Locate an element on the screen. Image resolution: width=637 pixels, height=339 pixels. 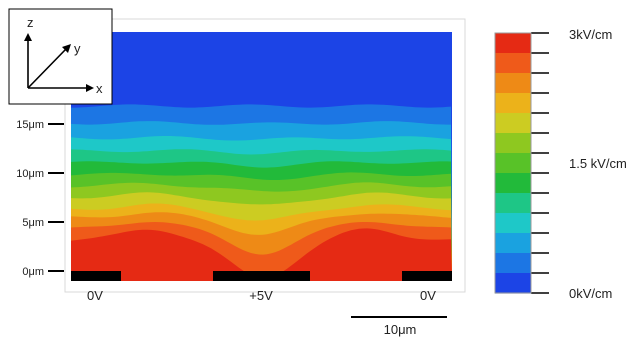
axes-inset: z y x is located at coordinates (60, 56).